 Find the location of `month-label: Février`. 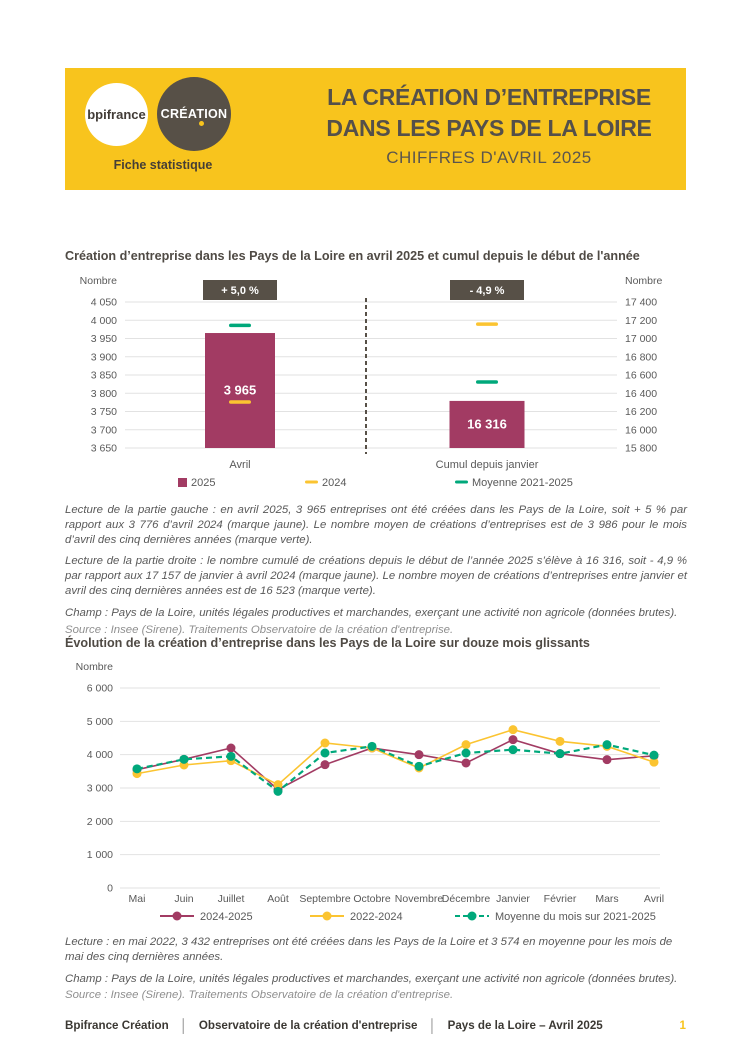

month-label: Février is located at coordinates (560, 899).